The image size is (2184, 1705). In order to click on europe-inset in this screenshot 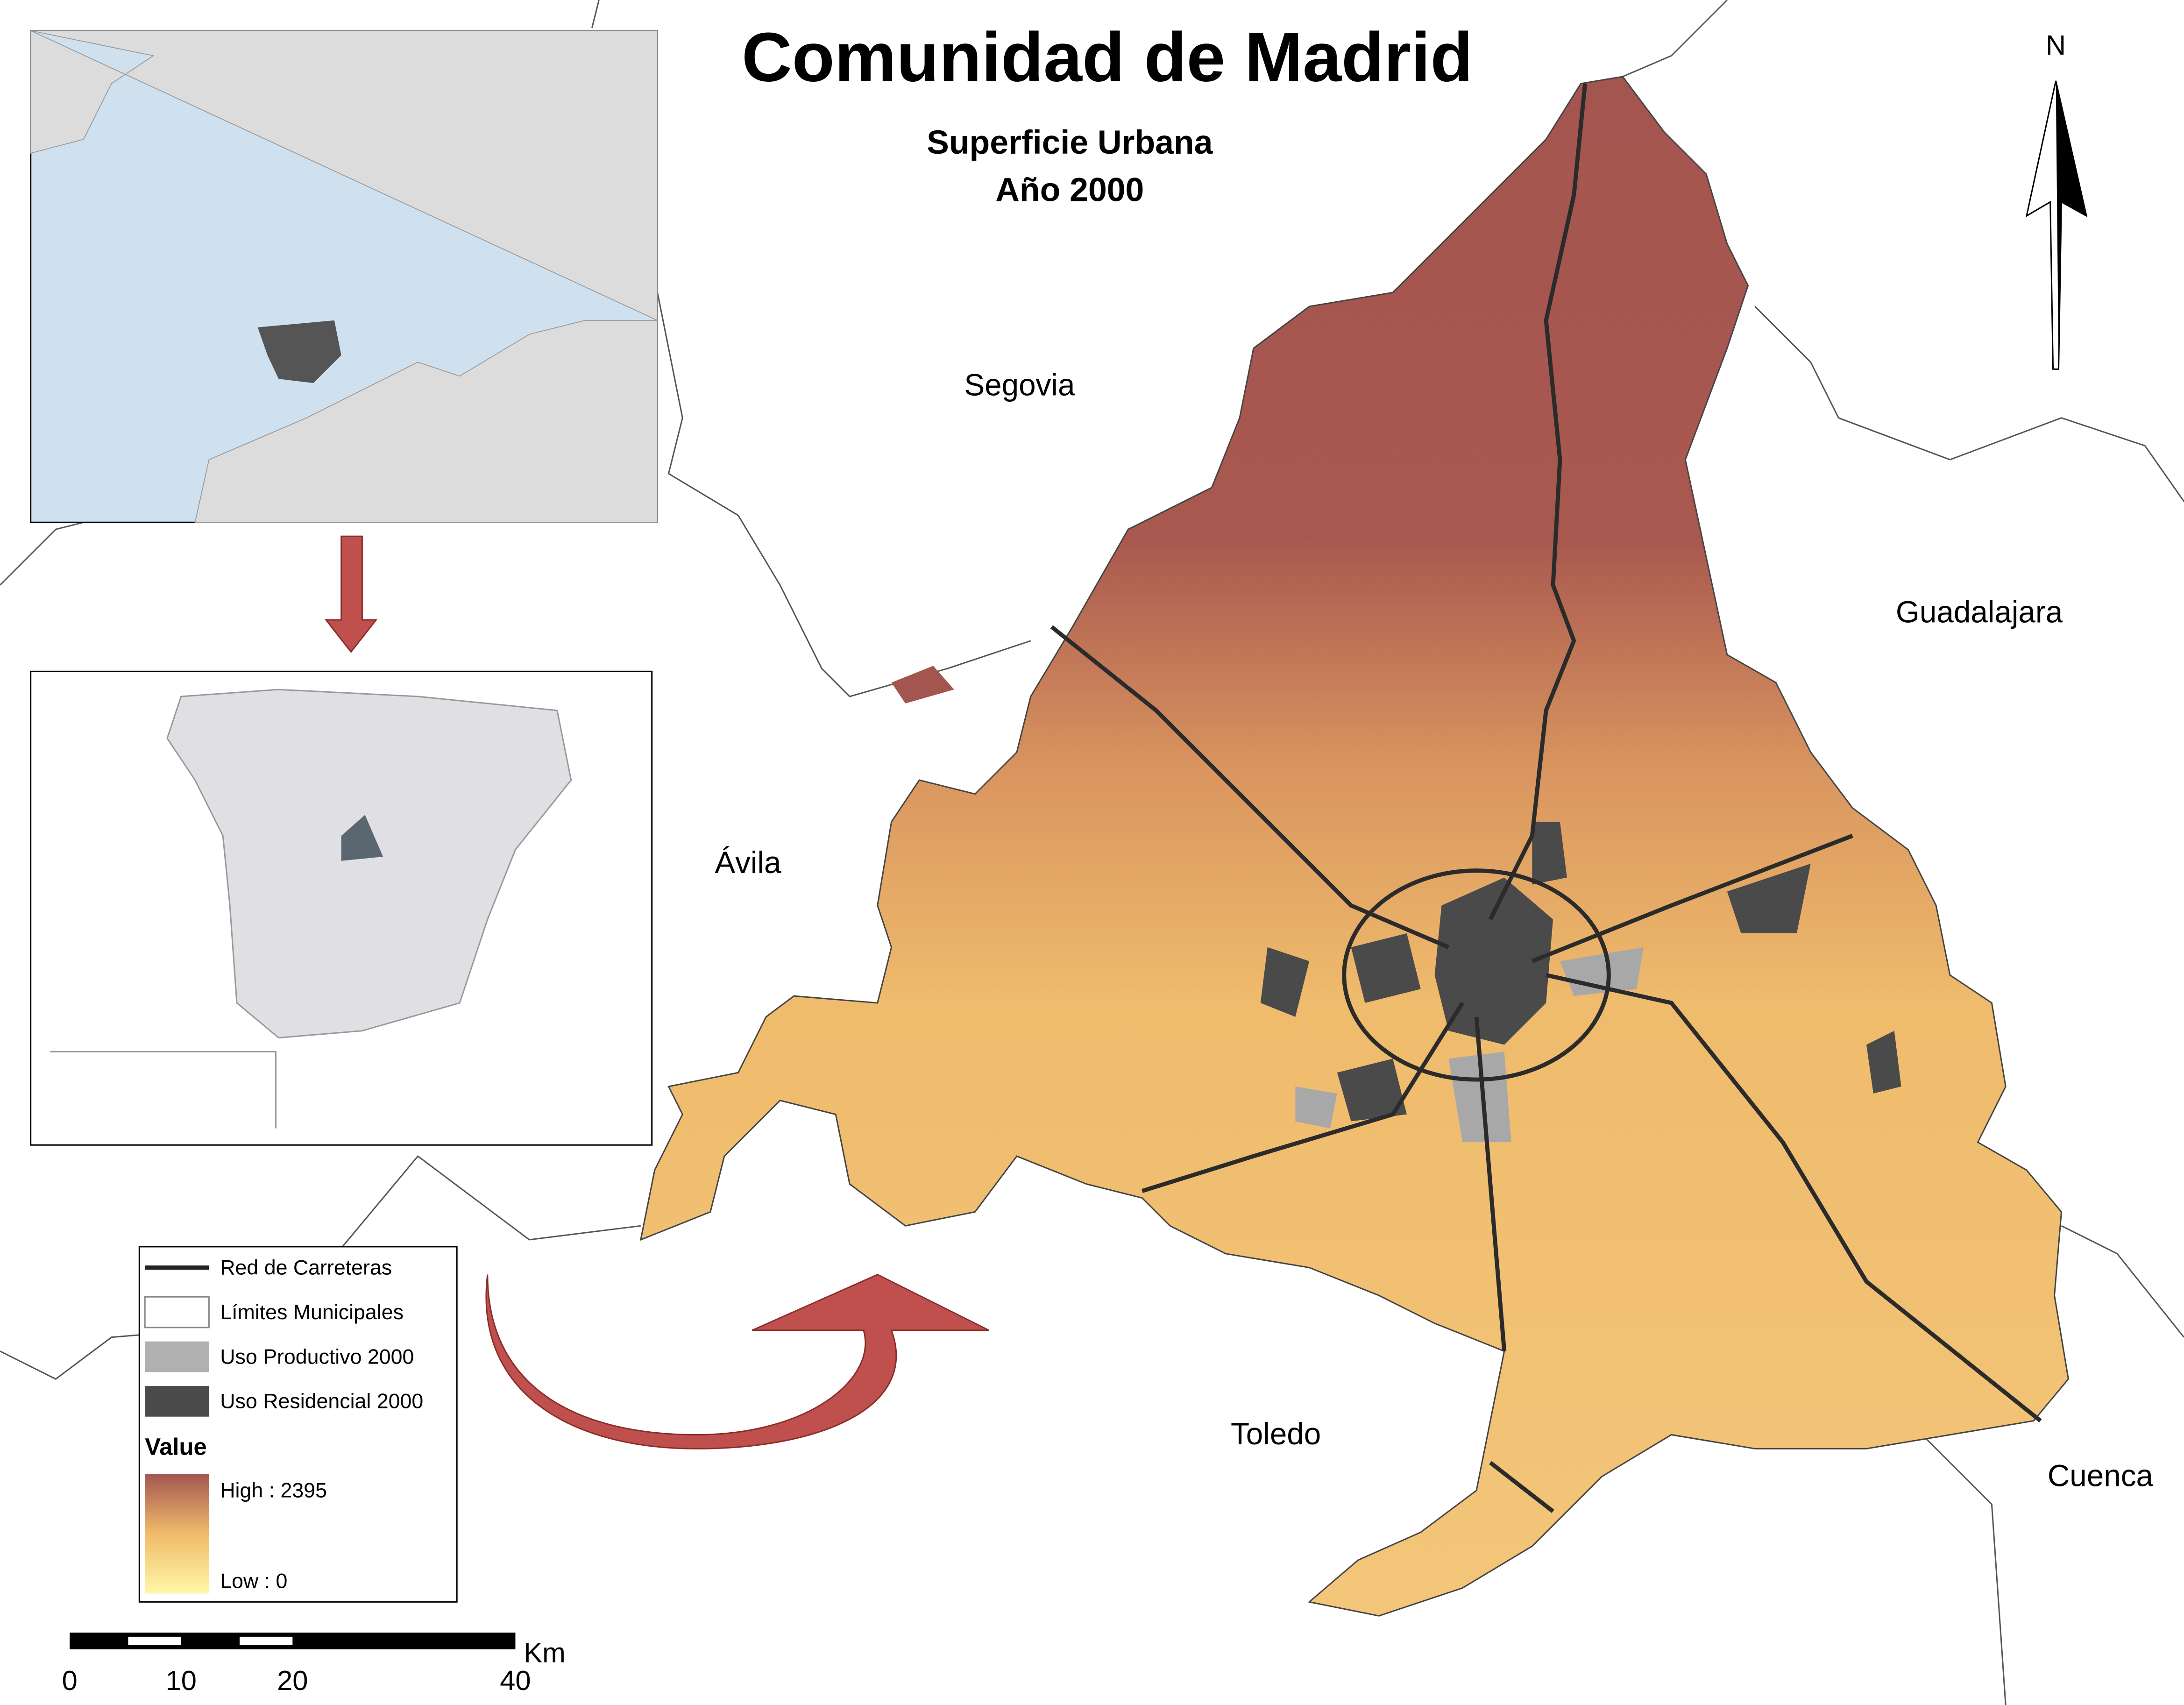, I will do `click(344, 276)`.